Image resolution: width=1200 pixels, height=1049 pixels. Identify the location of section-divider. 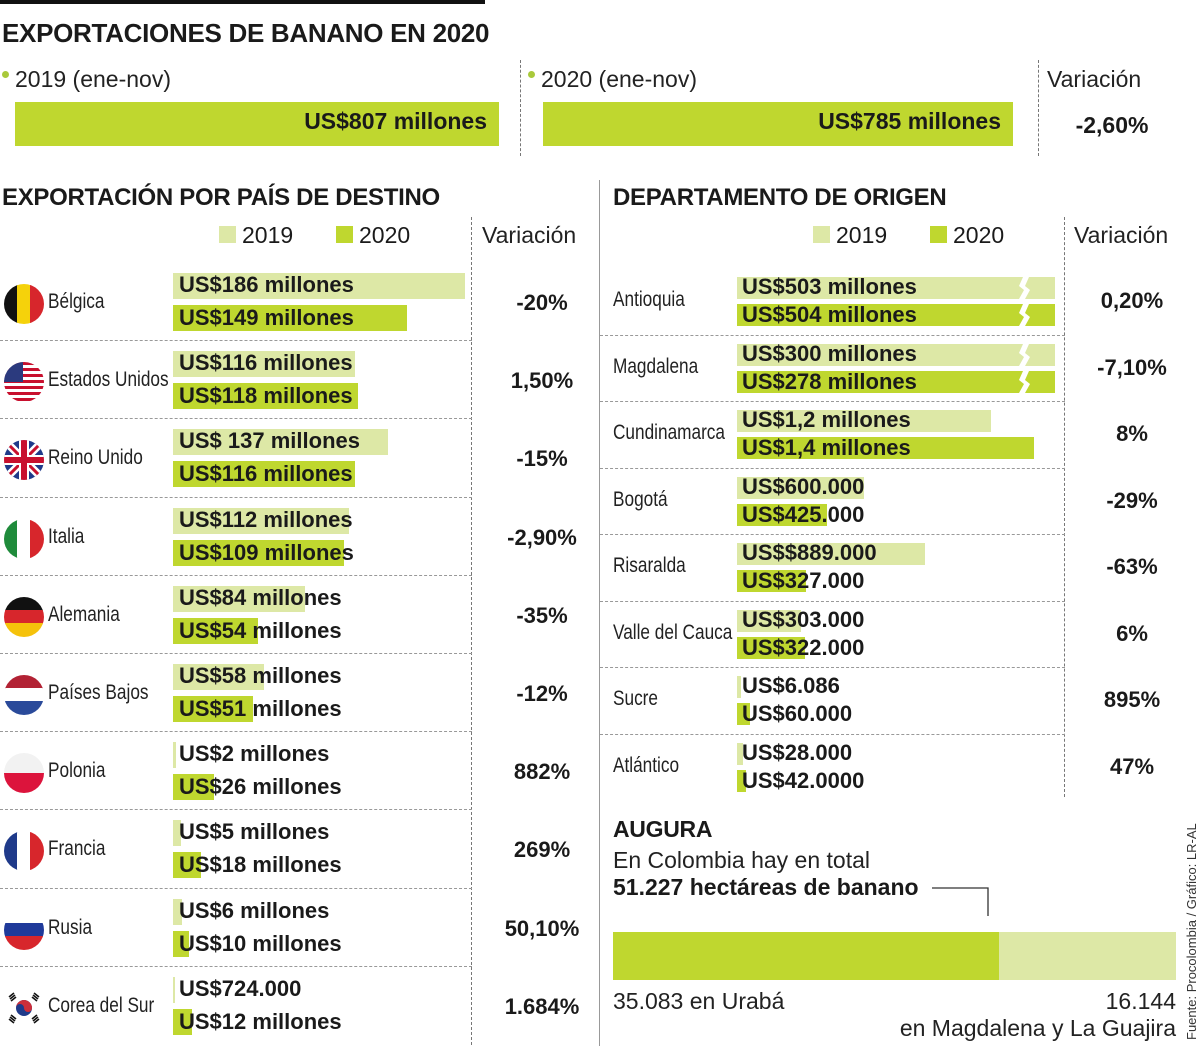
(599, 613).